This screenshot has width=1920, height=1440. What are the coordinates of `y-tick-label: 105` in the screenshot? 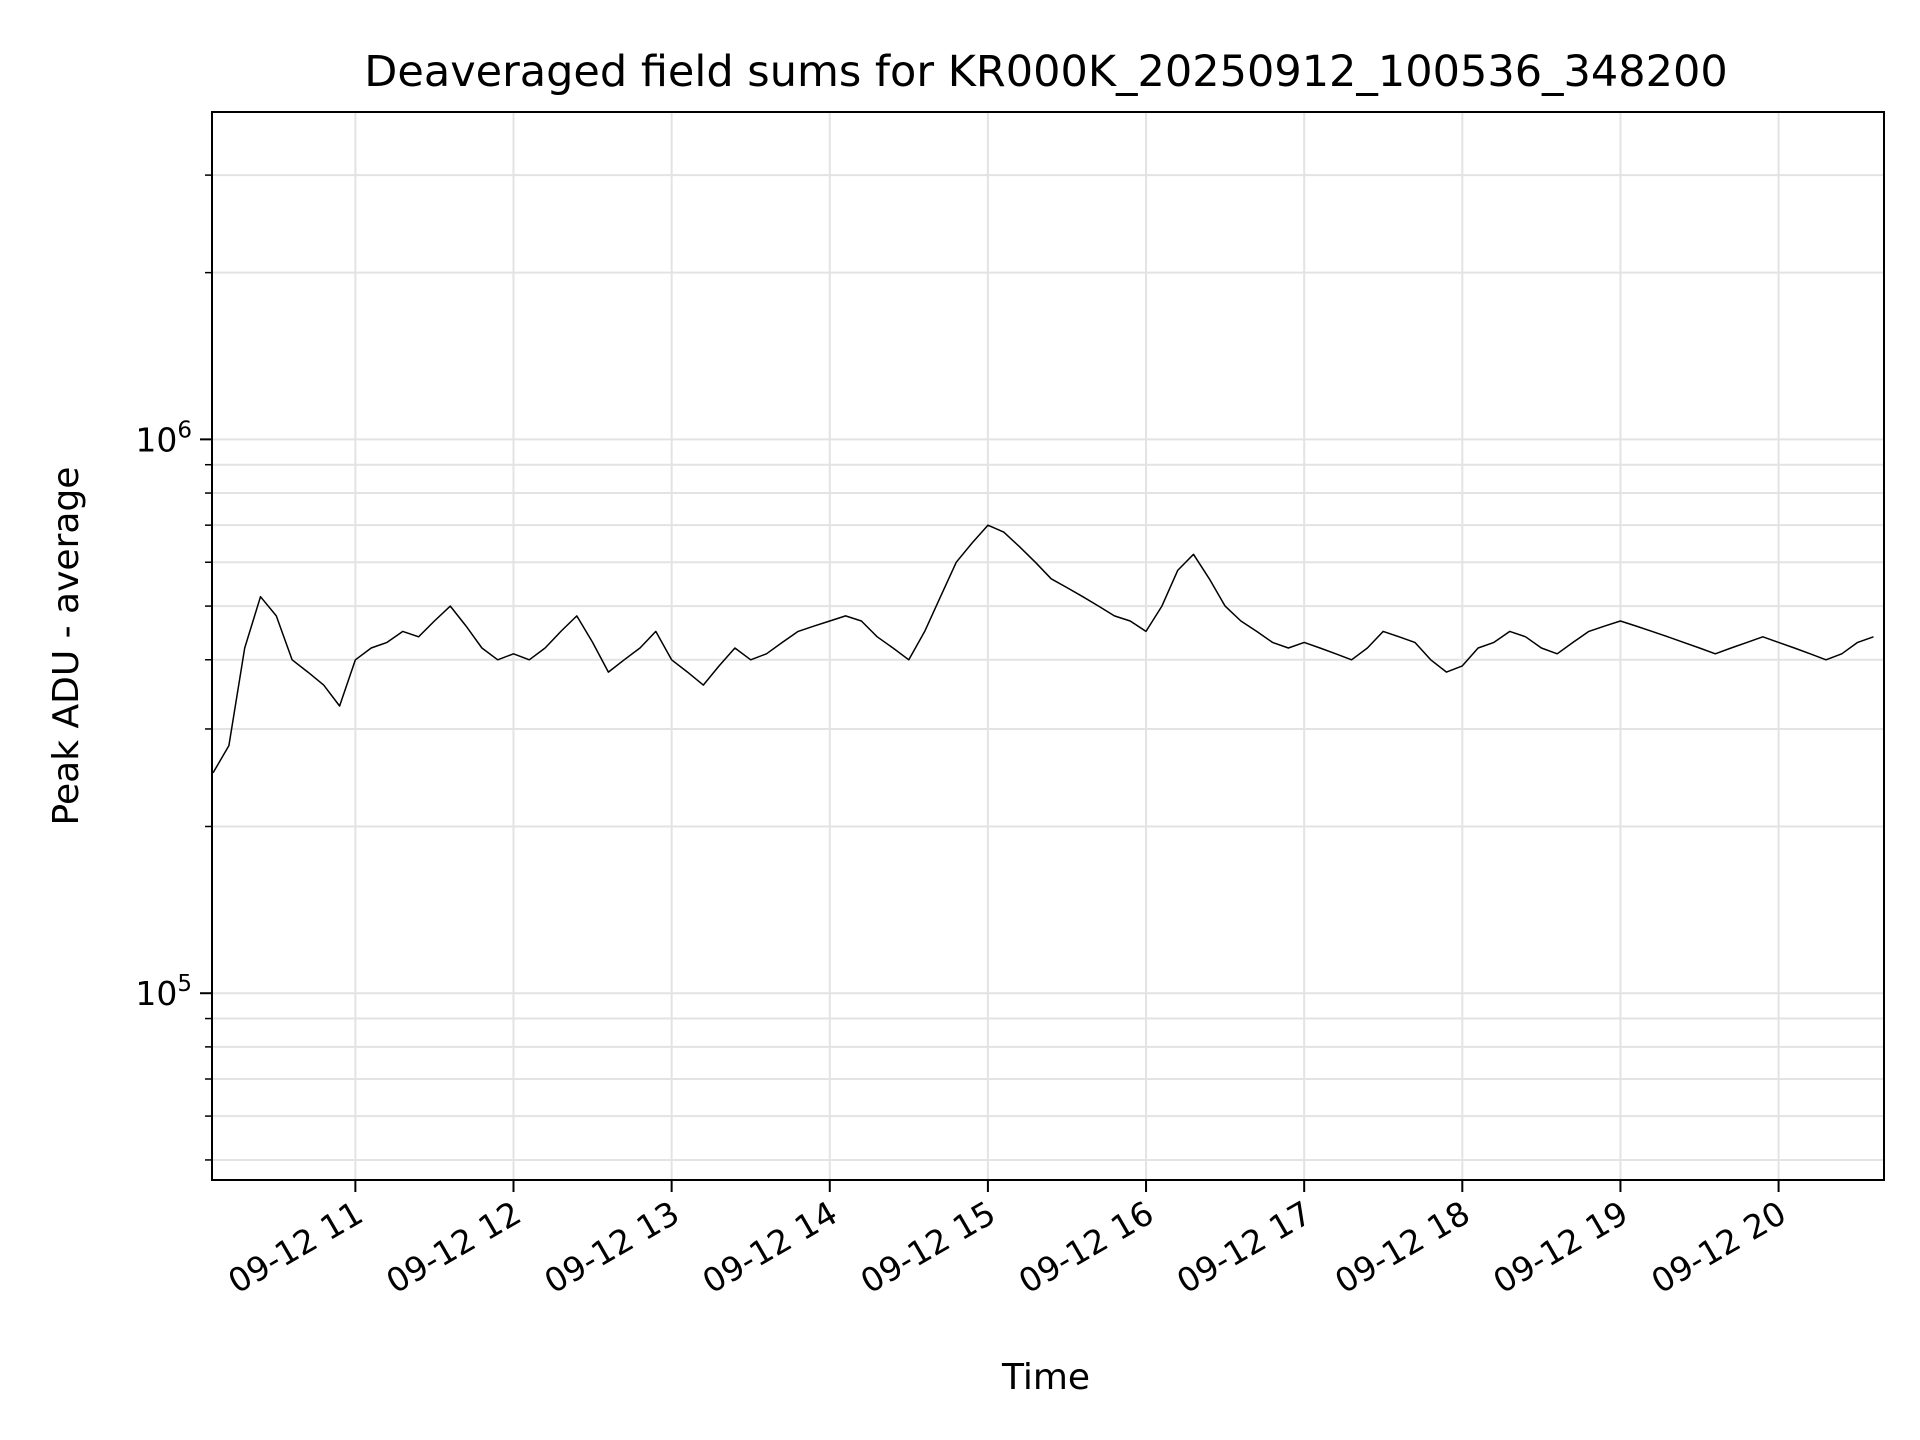 It's located at (163, 992).